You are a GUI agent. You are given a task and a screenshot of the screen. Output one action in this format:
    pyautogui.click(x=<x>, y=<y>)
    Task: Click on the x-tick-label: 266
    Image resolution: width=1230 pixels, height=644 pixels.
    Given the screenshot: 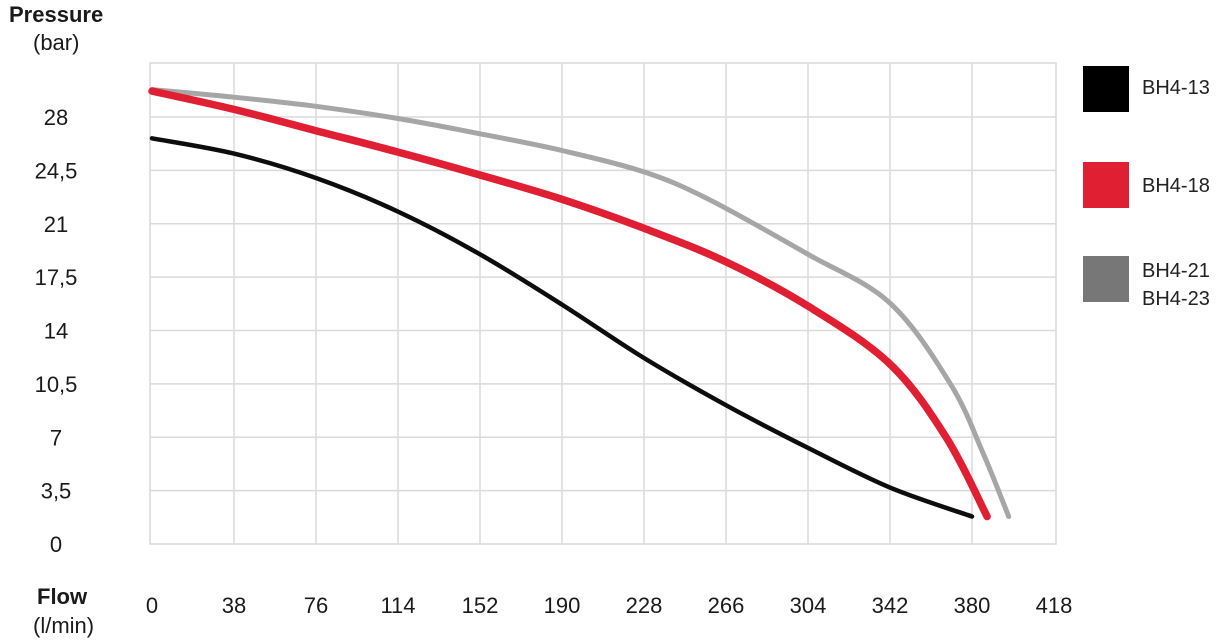 What is the action you would take?
    pyautogui.click(x=726, y=605)
    